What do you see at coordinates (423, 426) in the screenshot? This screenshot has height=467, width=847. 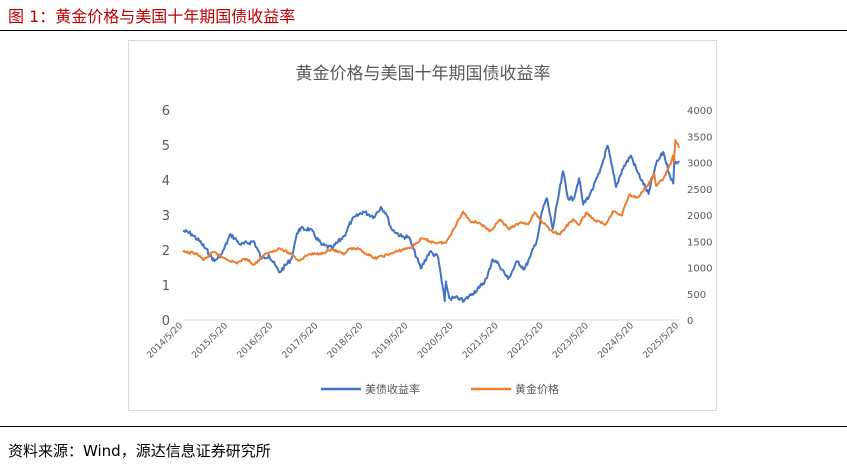 I see `bottom-rule` at bounding box center [423, 426].